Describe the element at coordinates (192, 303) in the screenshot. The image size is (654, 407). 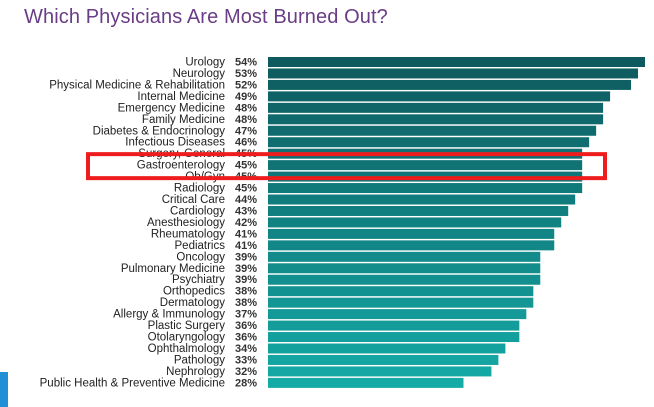
I see `category-label: Dermatology` at that location.